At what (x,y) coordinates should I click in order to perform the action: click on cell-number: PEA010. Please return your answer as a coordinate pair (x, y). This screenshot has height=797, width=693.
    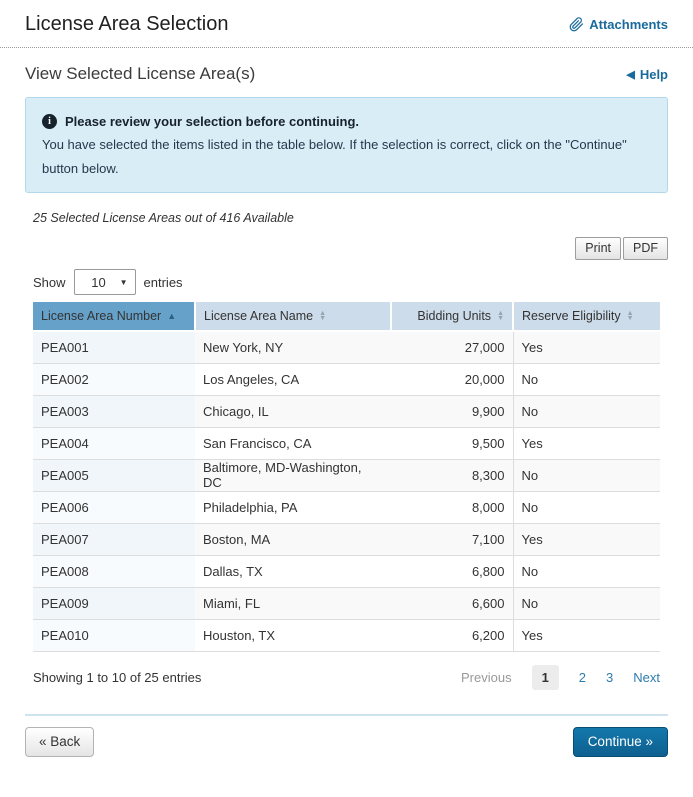
    Looking at the image, I should click on (114, 635).